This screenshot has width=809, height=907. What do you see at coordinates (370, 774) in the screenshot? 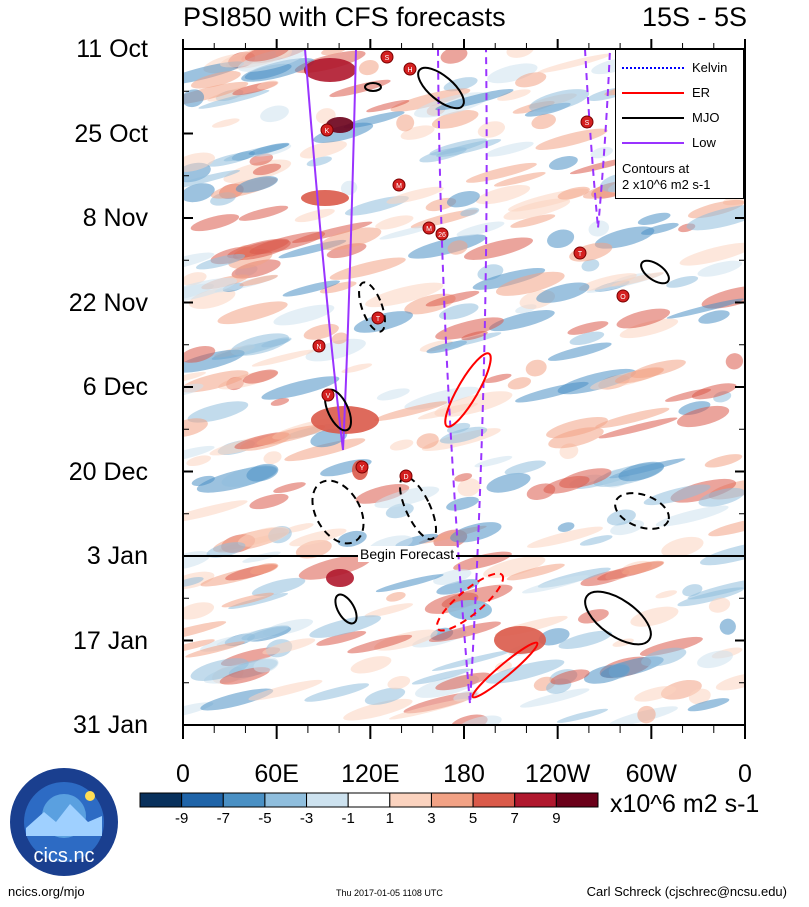
I see `x-tick-label: 120E` at bounding box center [370, 774].